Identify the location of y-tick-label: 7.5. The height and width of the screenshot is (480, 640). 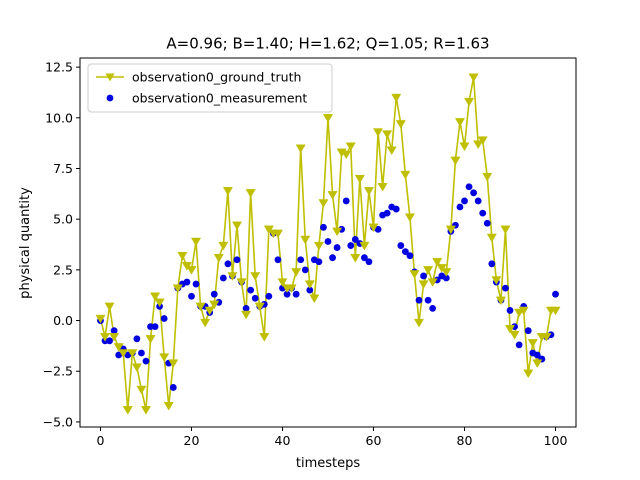
(63, 168).